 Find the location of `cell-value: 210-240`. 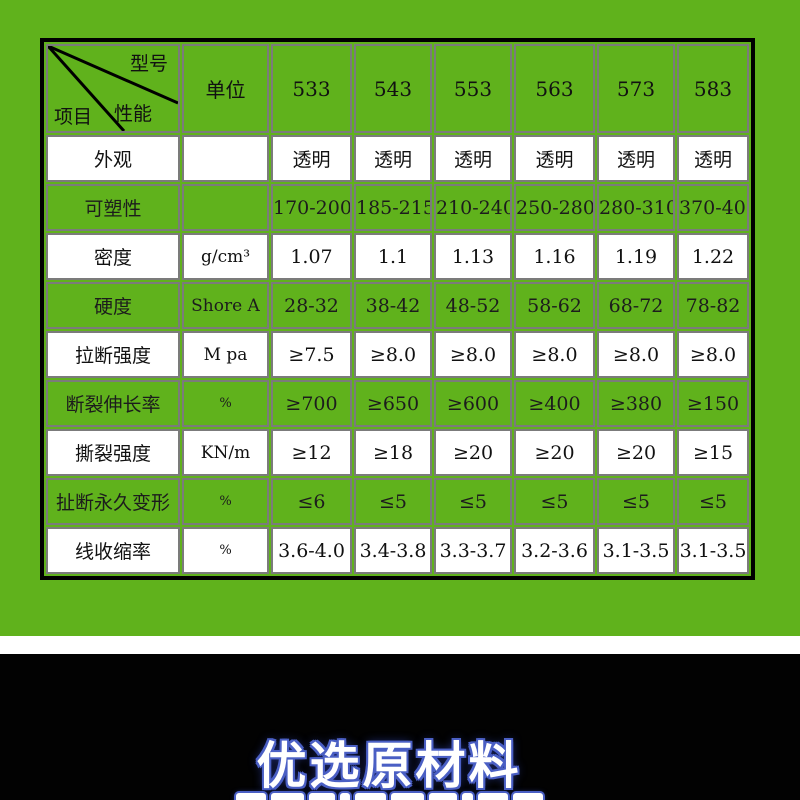

cell-value: 210-240 is located at coordinates (473, 207).